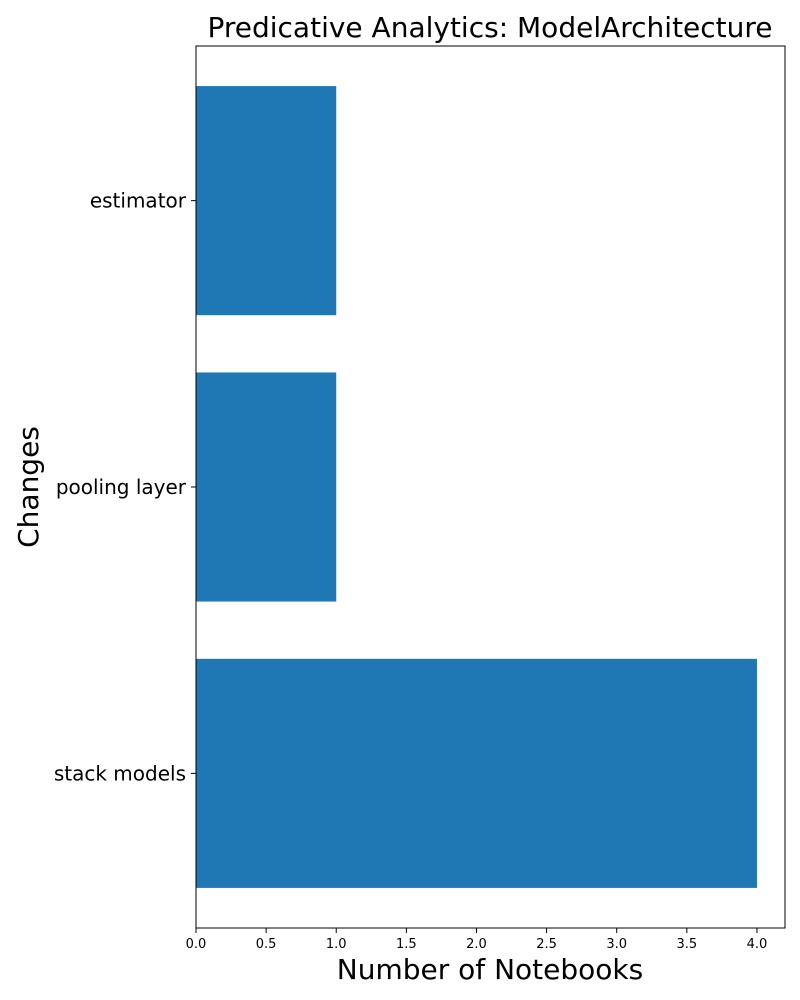 This screenshot has width=800, height=1000. Describe the element at coordinates (476, 944) in the screenshot. I see `x-tick-label: 2.0` at that location.